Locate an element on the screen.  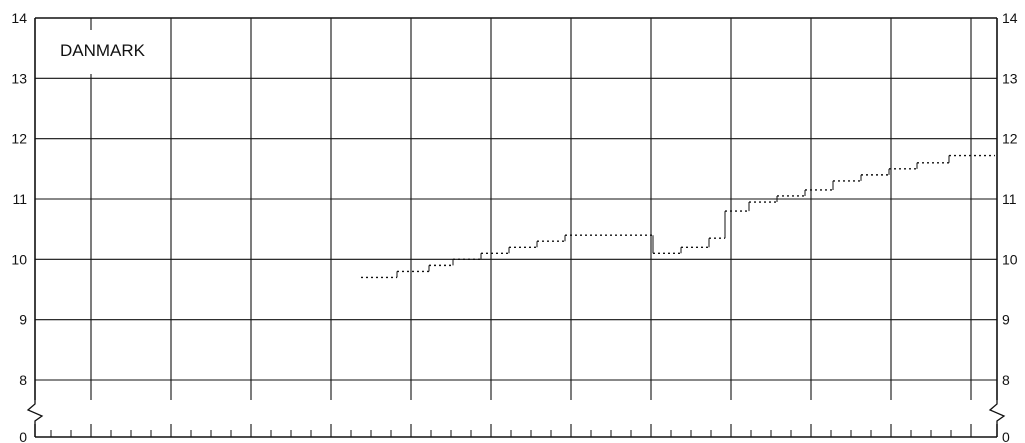
tick-label-left: 14 is located at coordinates (19, 18).